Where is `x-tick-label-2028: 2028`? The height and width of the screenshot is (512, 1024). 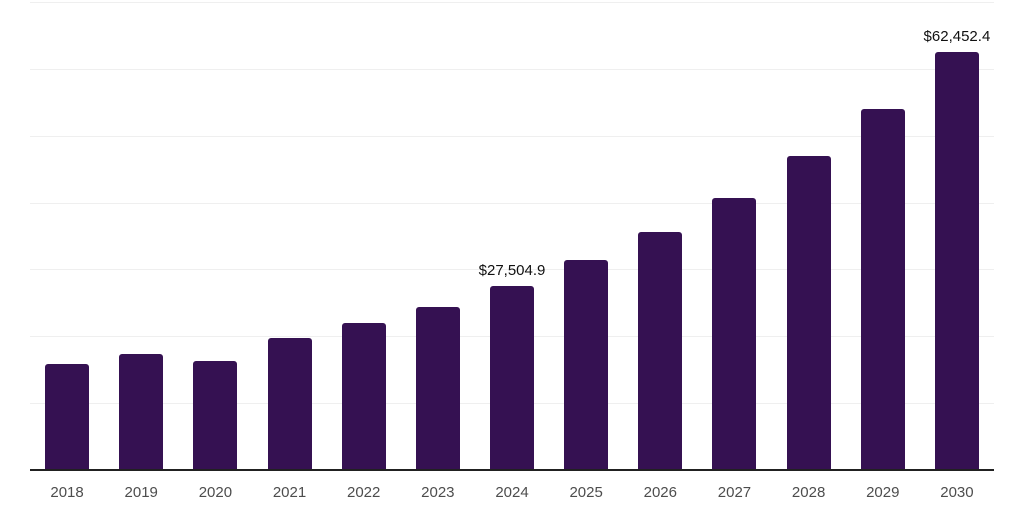 x-tick-label-2028: 2028 is located at coordinates (808, 492).